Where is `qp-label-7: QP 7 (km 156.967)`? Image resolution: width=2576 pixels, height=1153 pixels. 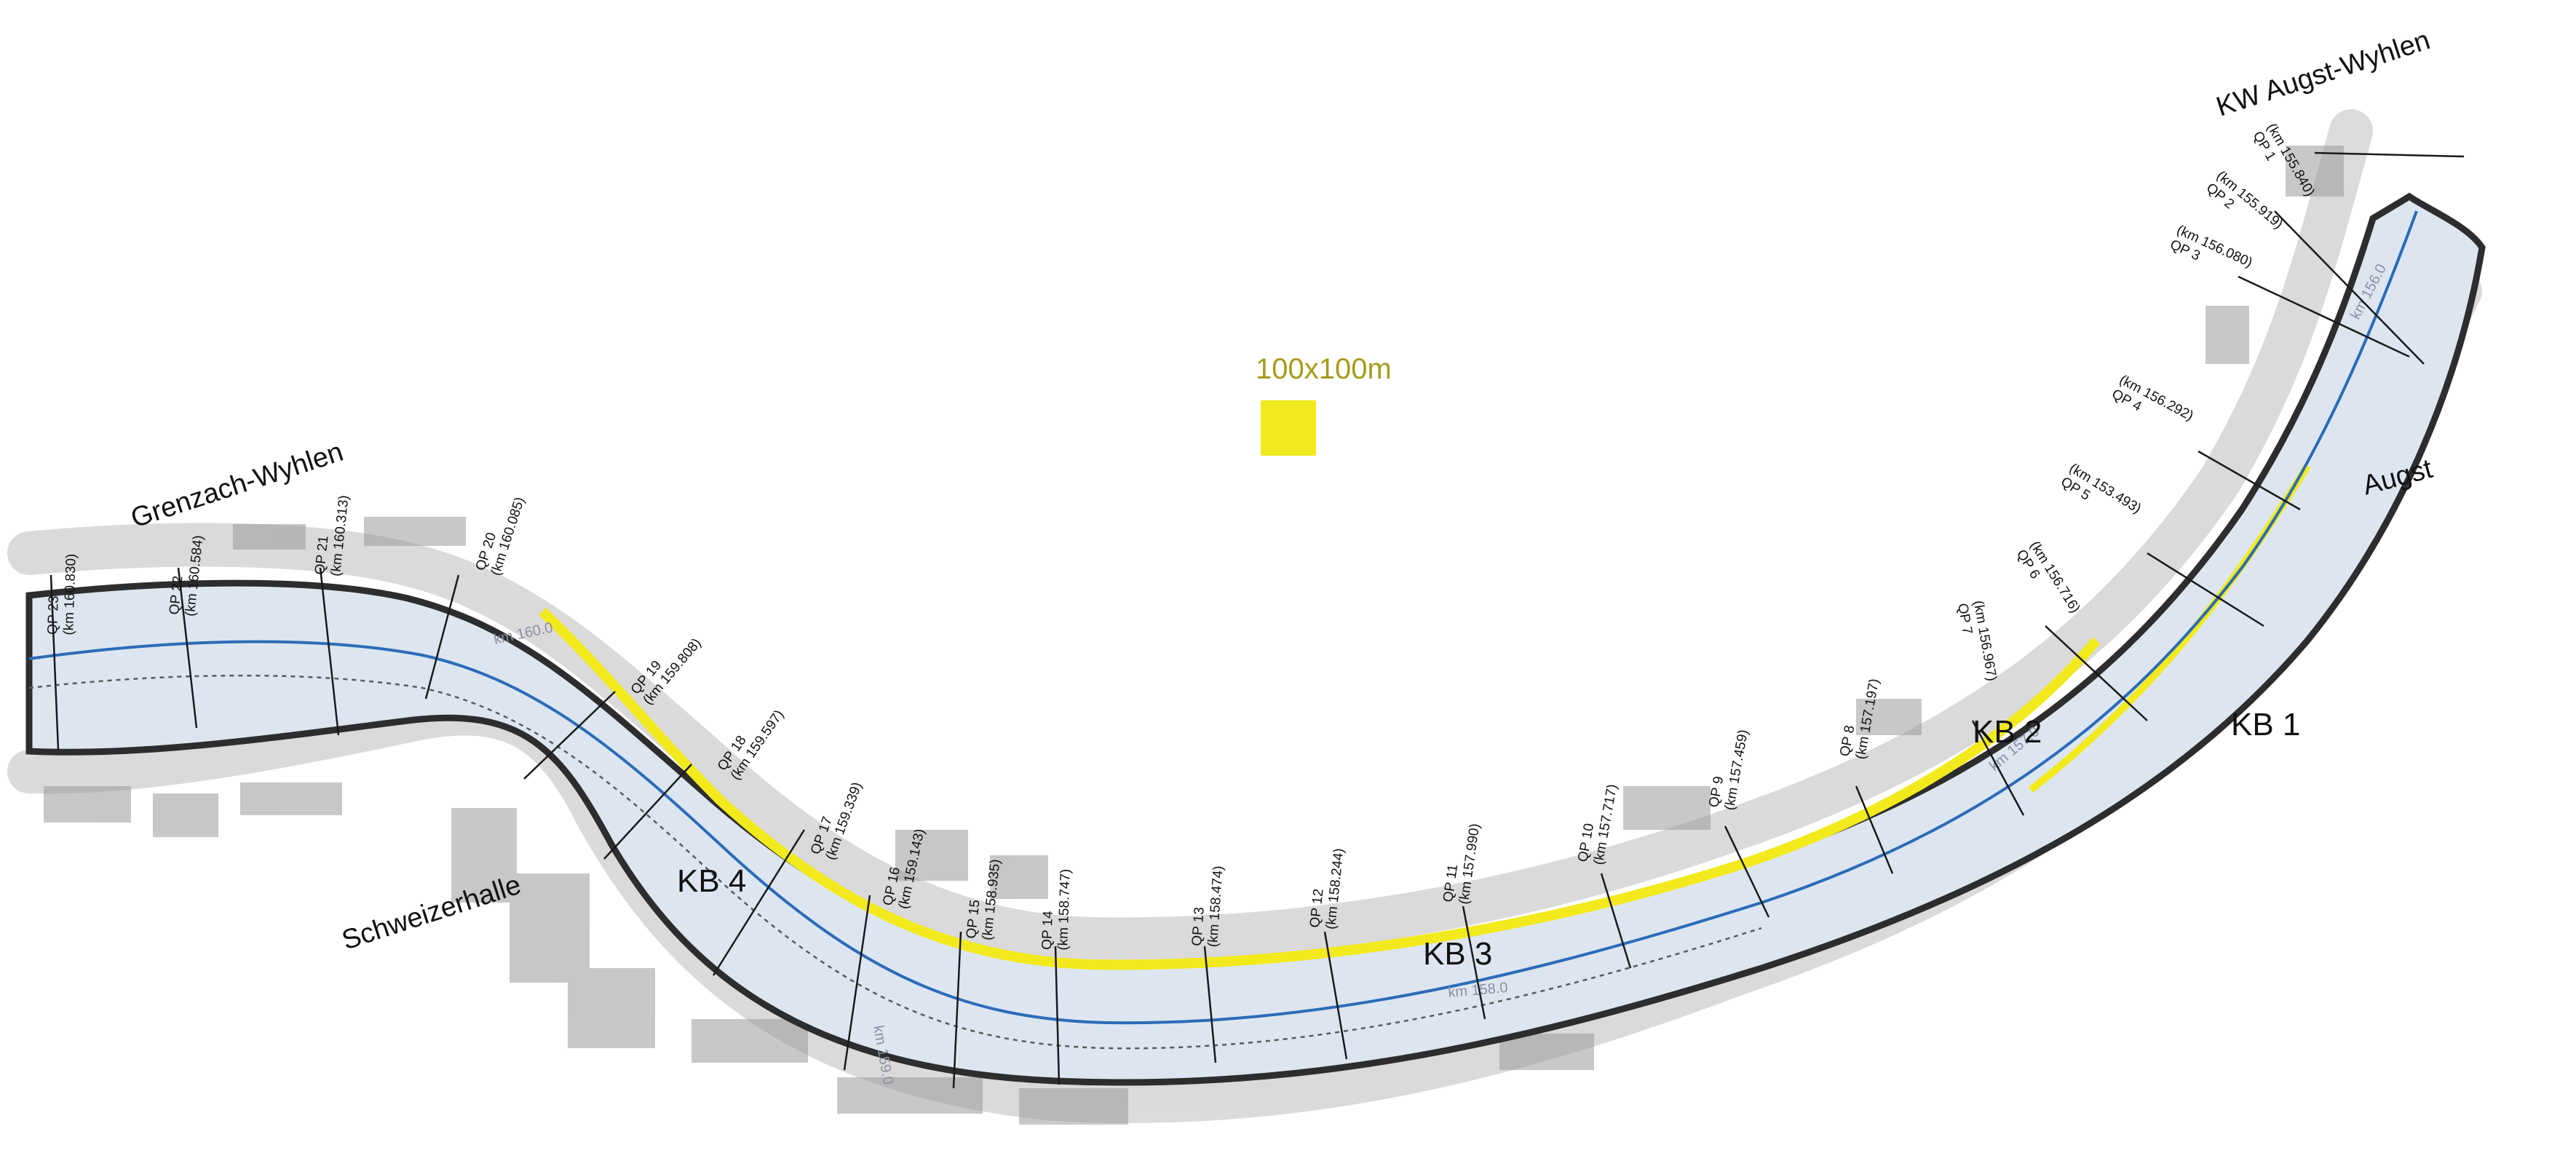
qp-label-7: QP 7 (km 156.967) is located at coordinates (1977, 641).